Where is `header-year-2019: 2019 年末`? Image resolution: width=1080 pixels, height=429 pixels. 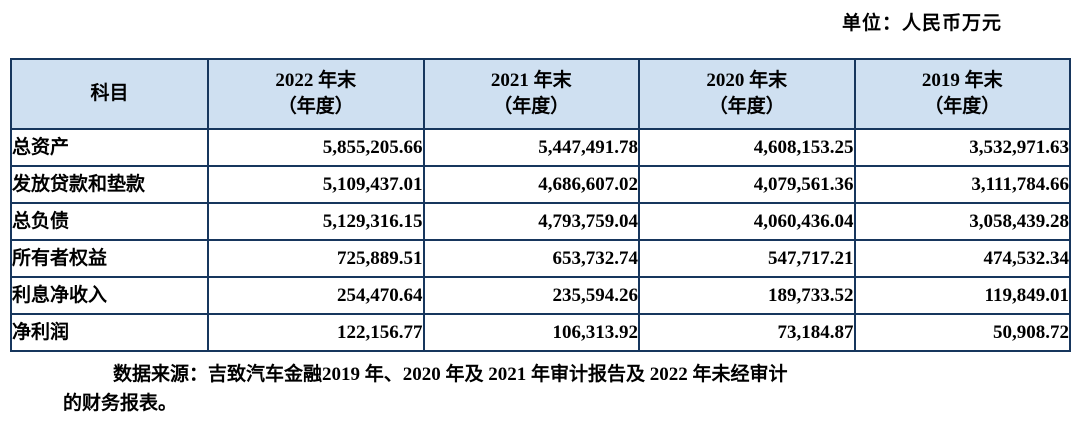 header-year-2019: 2019 年末 is located at coordinates (962, 81).